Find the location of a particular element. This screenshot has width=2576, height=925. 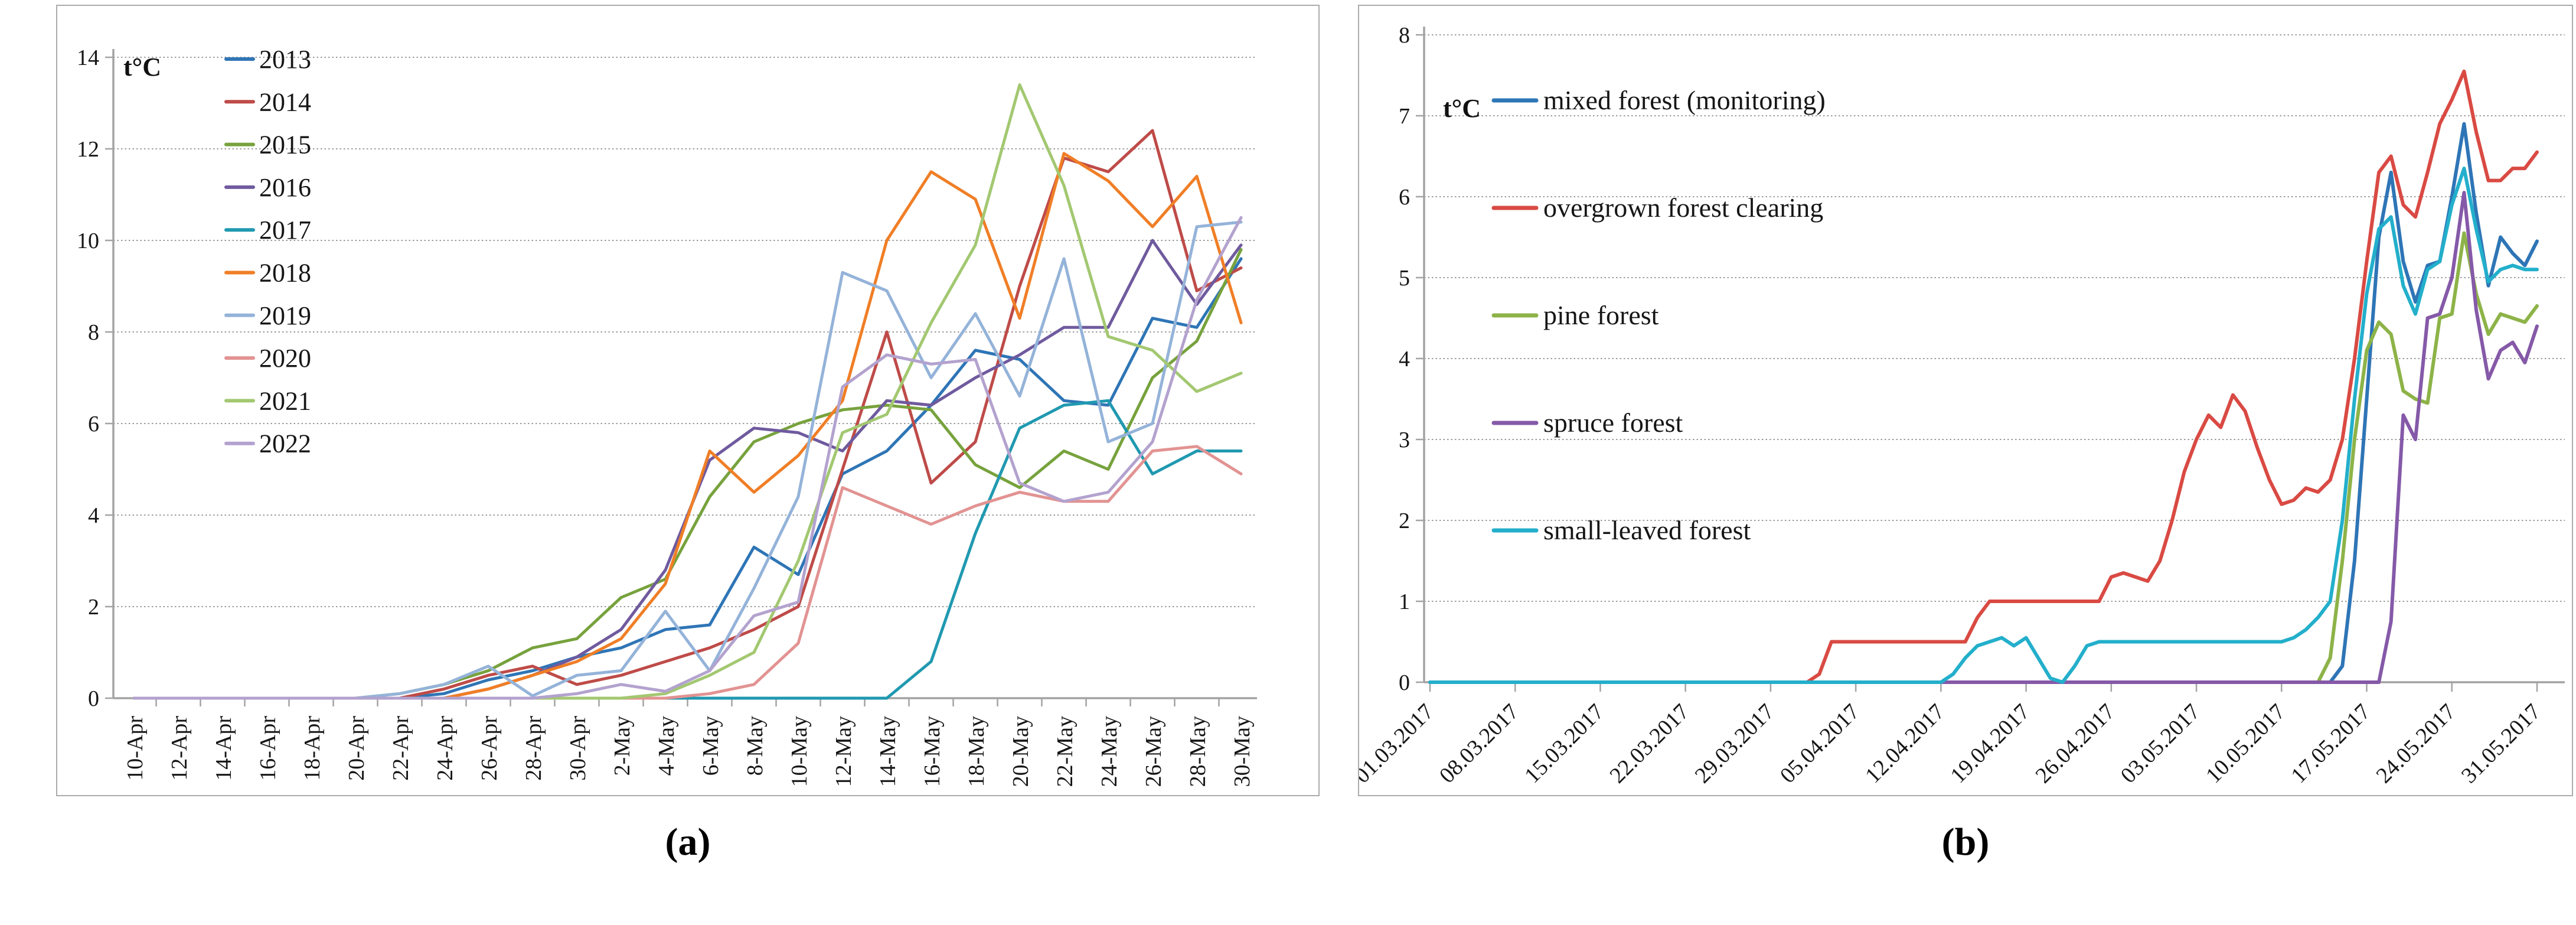

x-tick-label: 17.05.2017 is located at coordinates (2330, 744).